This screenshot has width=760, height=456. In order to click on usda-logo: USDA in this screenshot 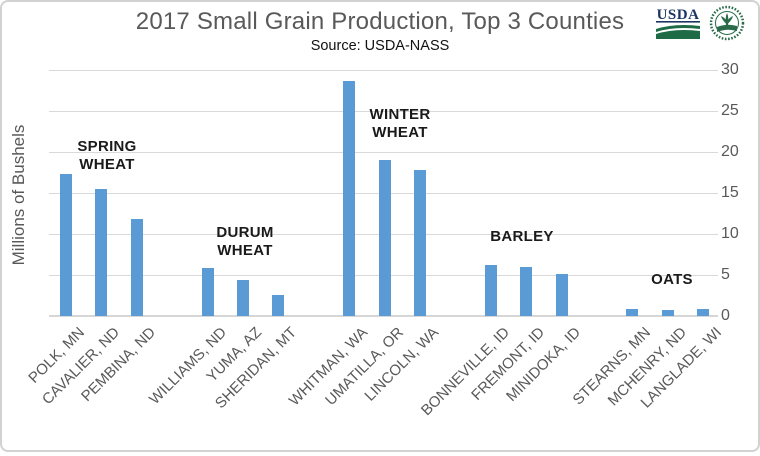, I will do `click(678, 23)`.